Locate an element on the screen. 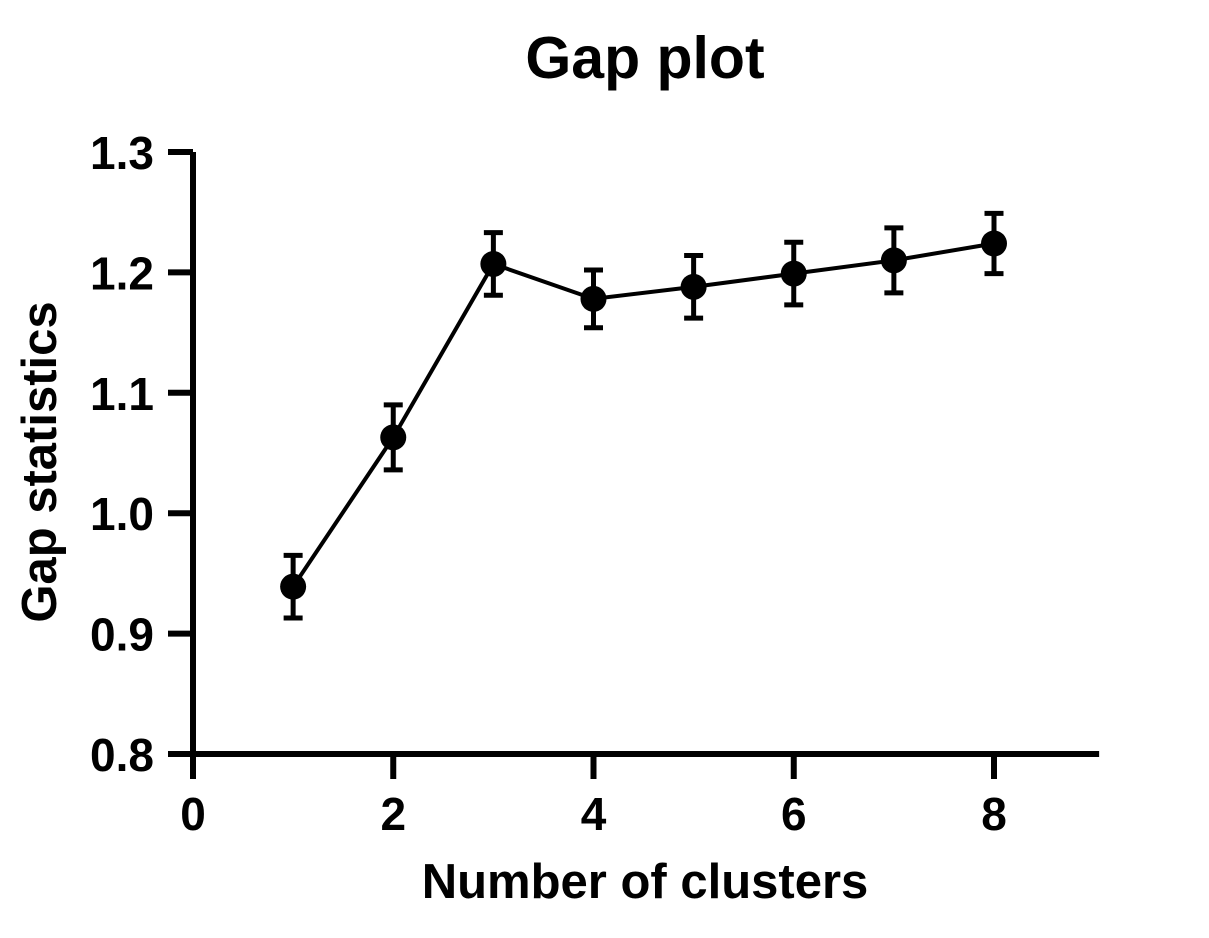 The height and width of the screenshot is (938, 1209). y-tick-label: 1.0 is located at coordinates (122, 514).